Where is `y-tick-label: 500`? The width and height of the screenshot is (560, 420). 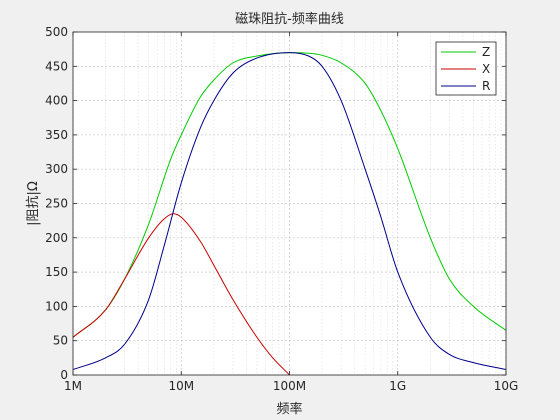 y-tick-label: 500 is located at coordinates (56, 32).